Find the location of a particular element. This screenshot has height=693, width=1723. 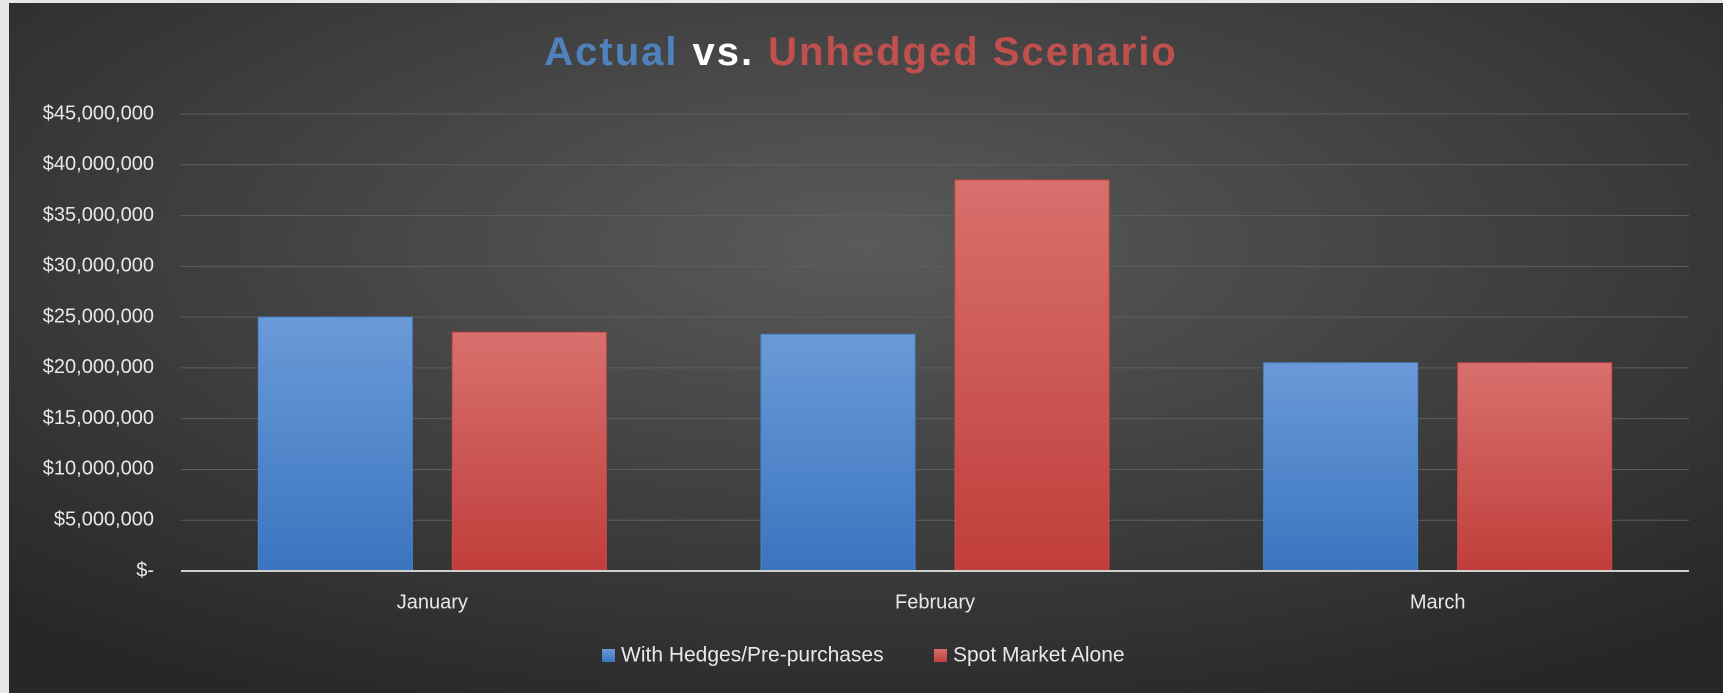

x-tick-label: March is located at coordinates (1438, 602).